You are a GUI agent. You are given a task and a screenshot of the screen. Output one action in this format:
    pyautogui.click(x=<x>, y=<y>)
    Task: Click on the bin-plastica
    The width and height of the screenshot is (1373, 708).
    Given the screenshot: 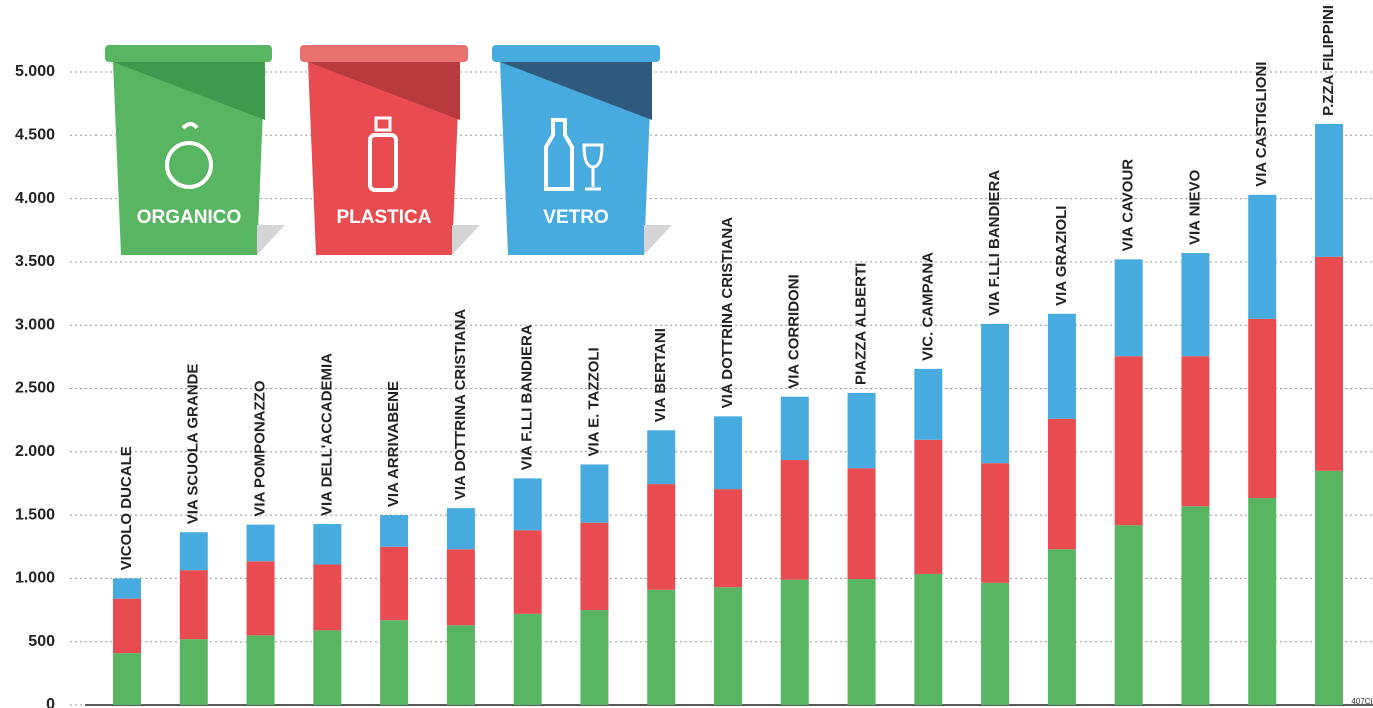 What is the action you would take?
    pyautogui.click(x=390, y=150)
    